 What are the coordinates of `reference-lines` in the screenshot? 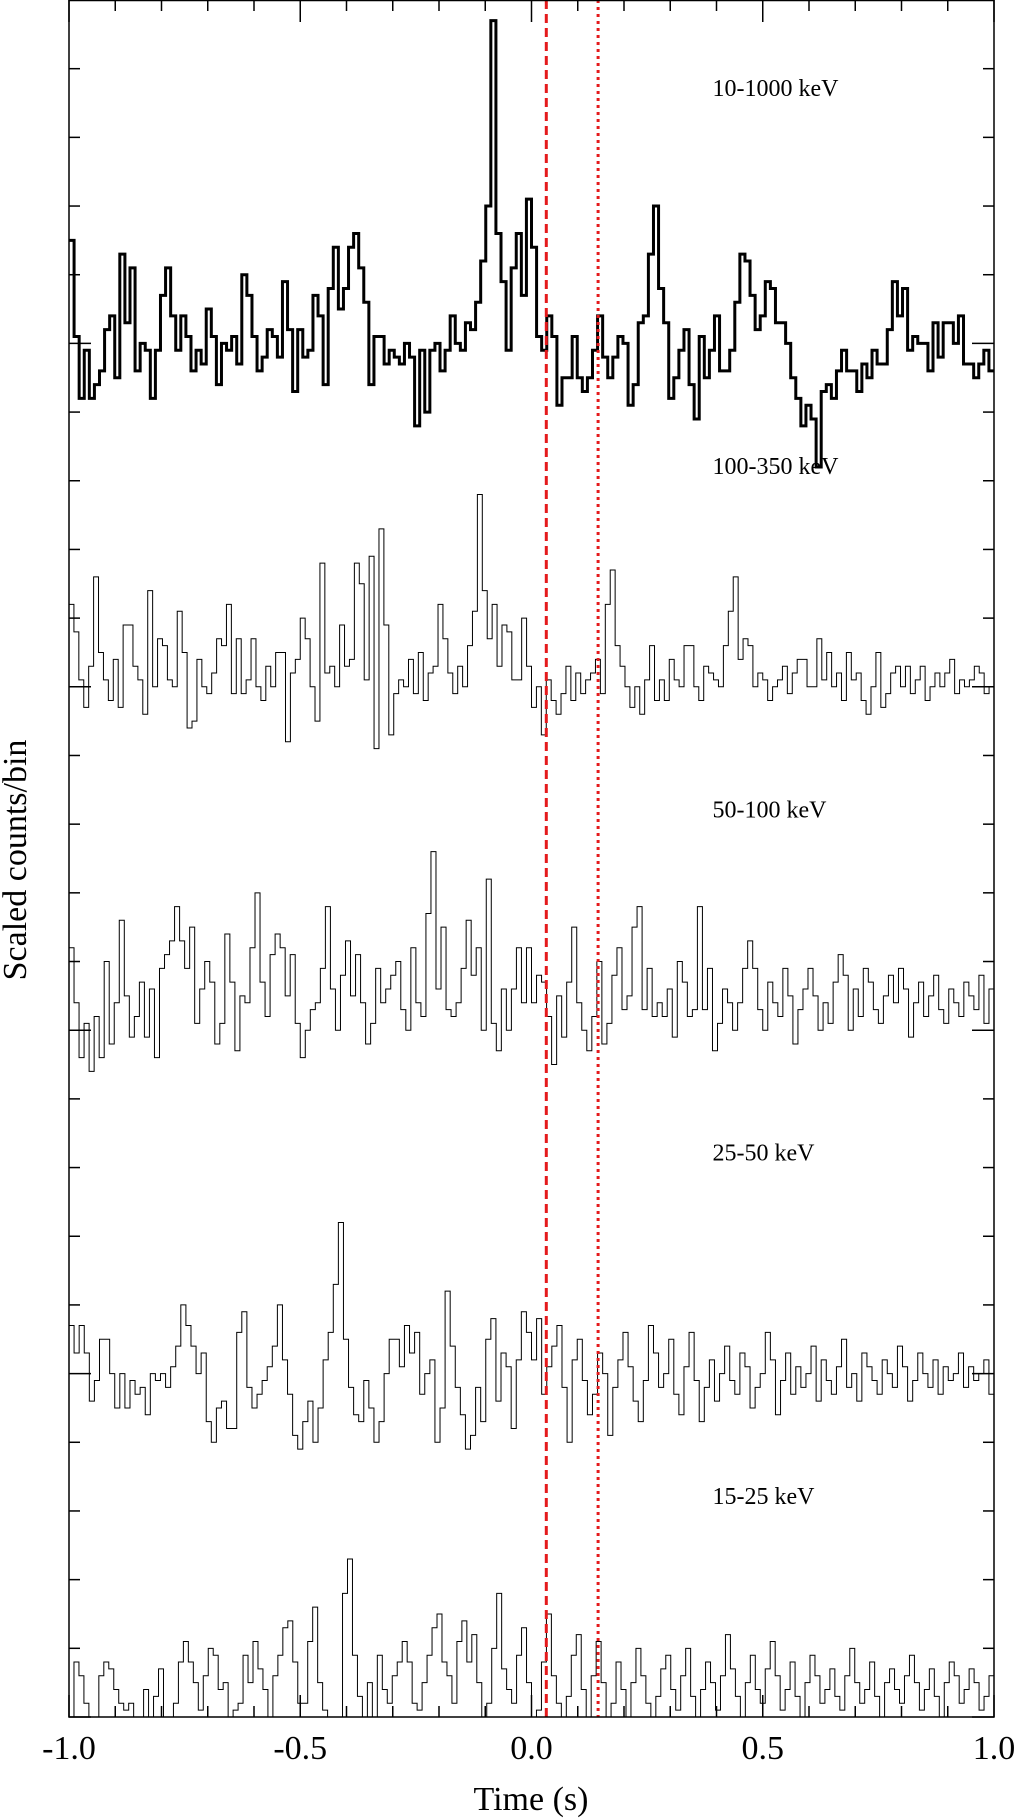 It's located at (572, 858).